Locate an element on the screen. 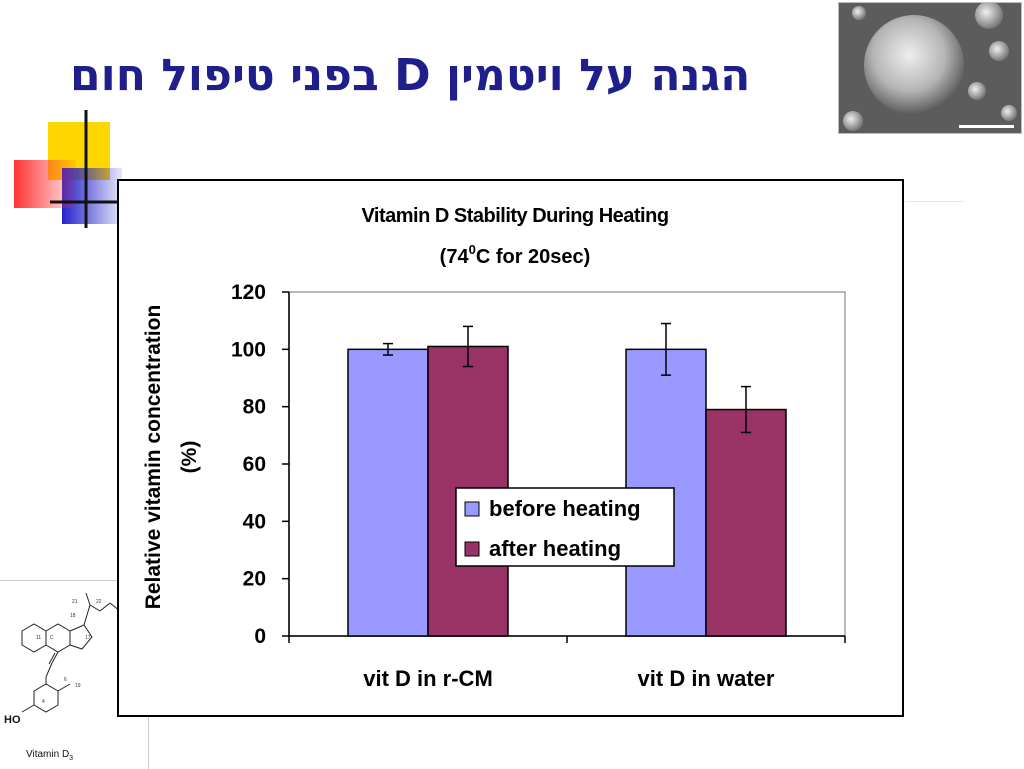  structure-ho-label: HO is located at coordinates (12, 720).